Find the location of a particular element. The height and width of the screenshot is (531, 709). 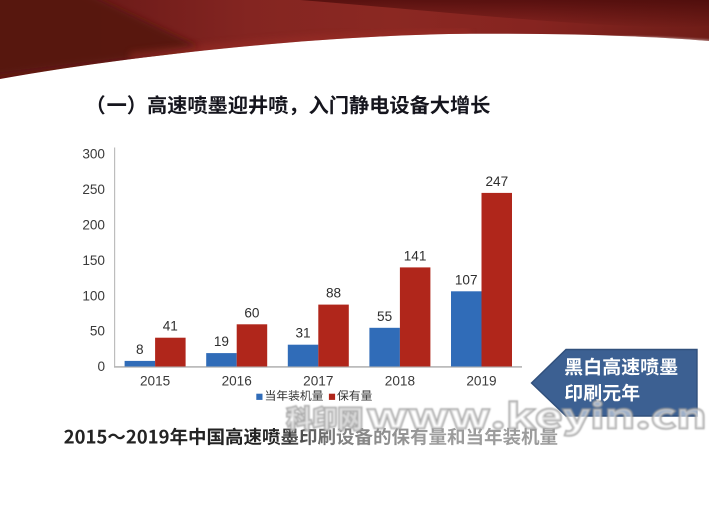

svg-text: 300 is located at coordinates (93, 154).